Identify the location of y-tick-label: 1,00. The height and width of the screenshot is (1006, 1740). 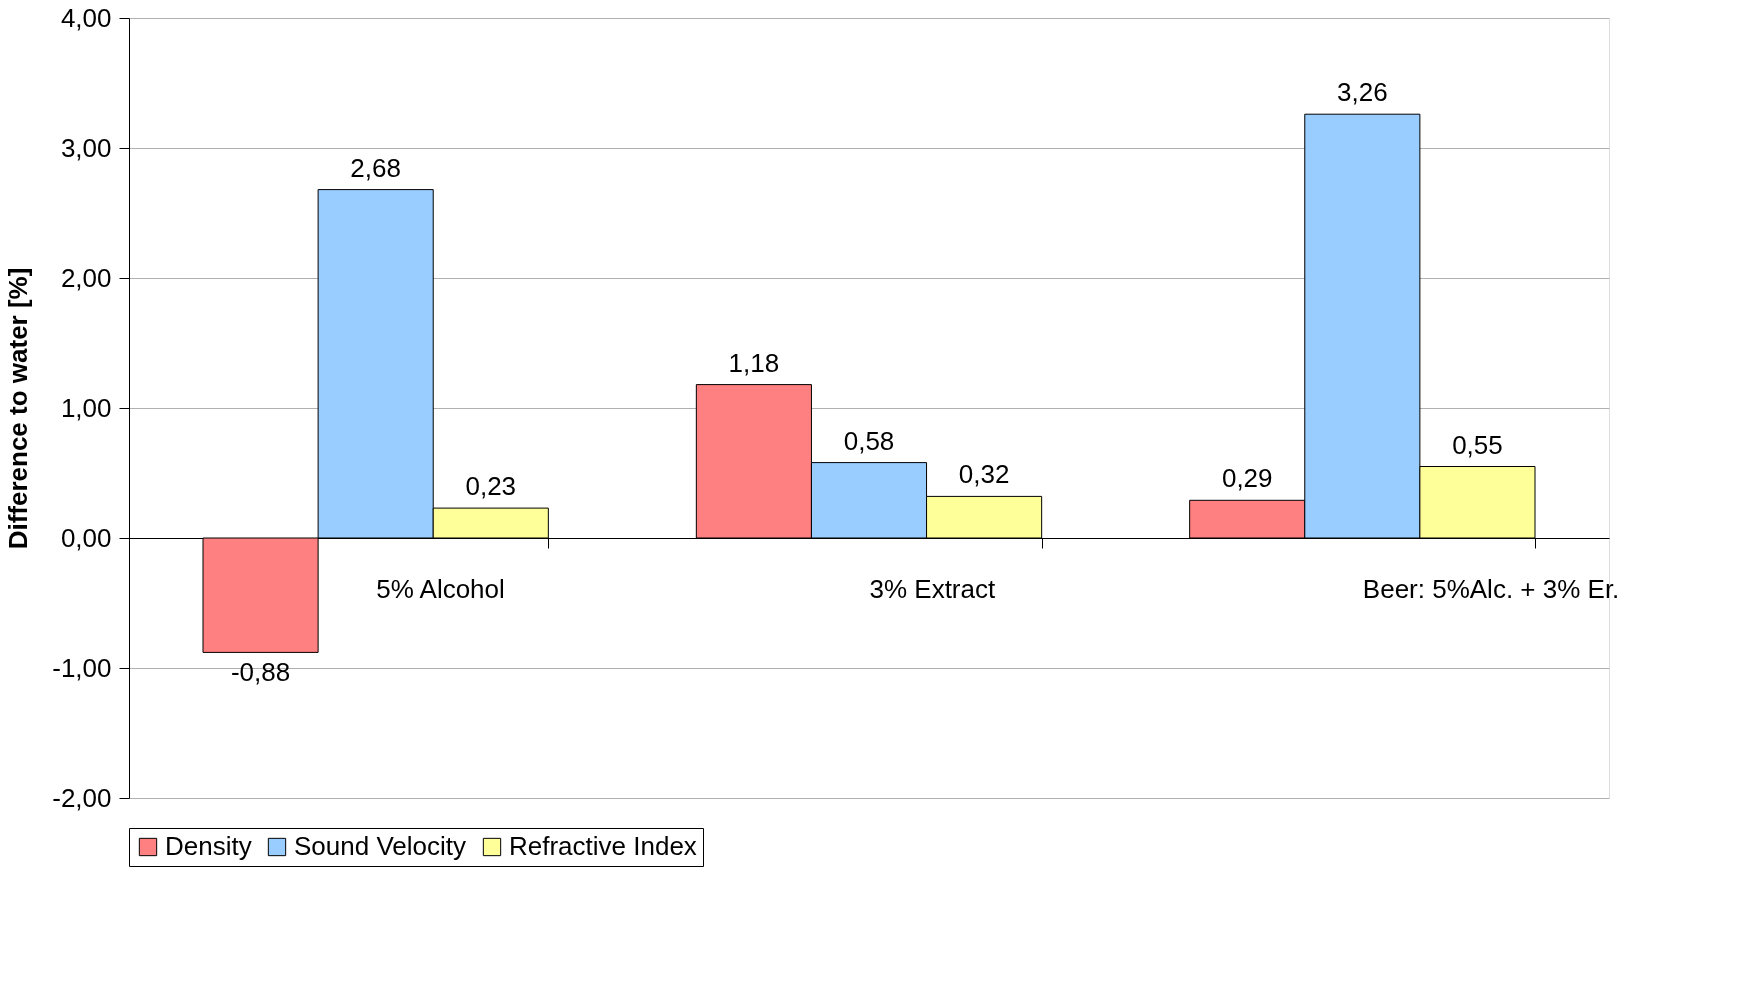
(86, 407).